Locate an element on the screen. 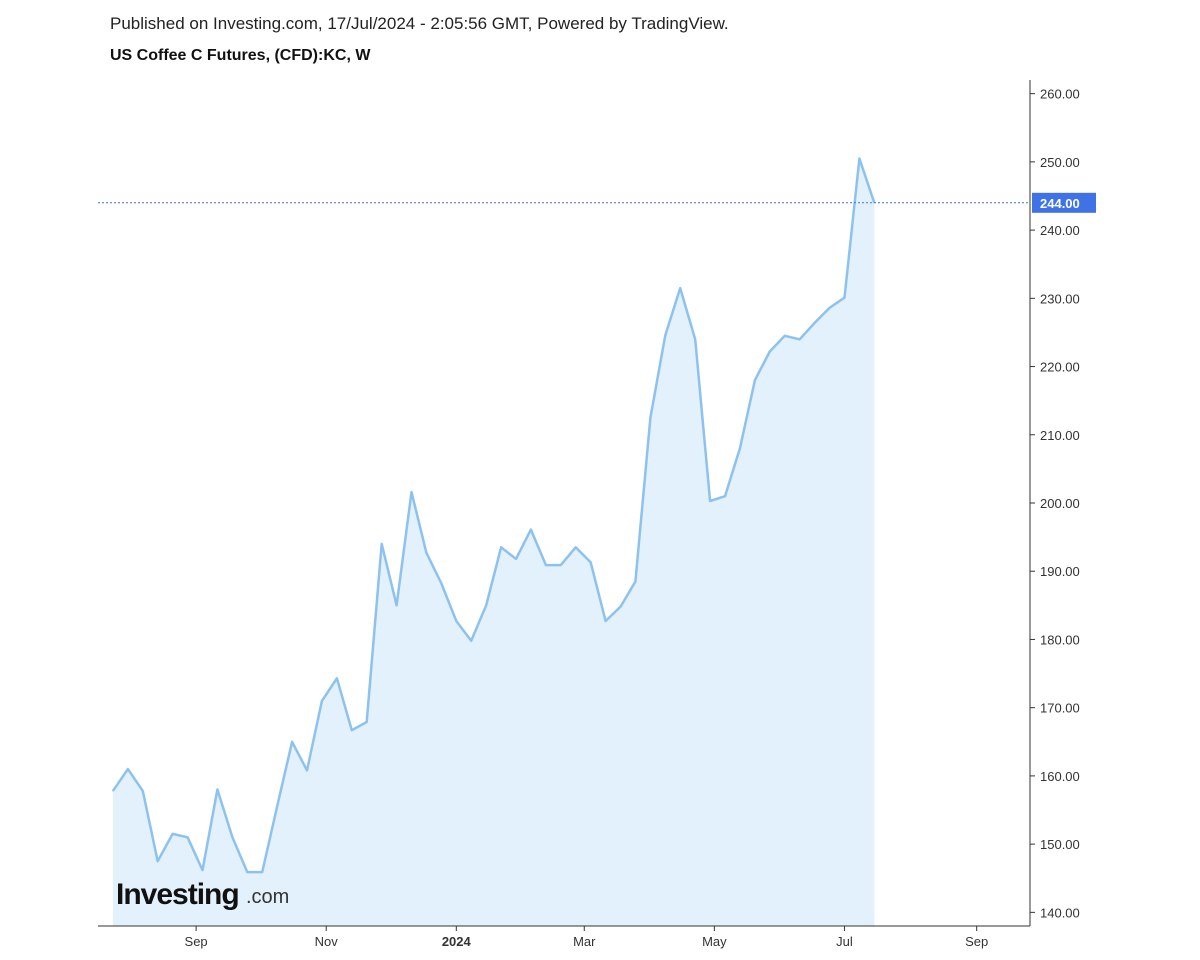 The image size is (1200, 960). last-price-label: 244.00 is located at coordinates (1060, 203).